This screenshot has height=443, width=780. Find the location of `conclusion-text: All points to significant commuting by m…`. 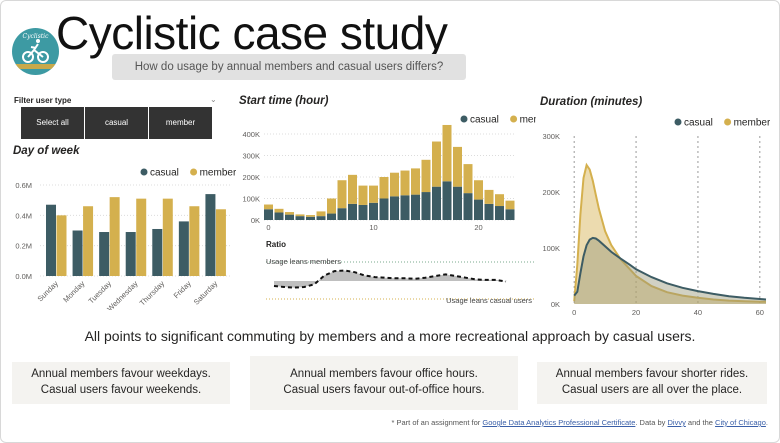

conclusion-text: All points to significant commuting by m… is located at coordinates (390, 336).